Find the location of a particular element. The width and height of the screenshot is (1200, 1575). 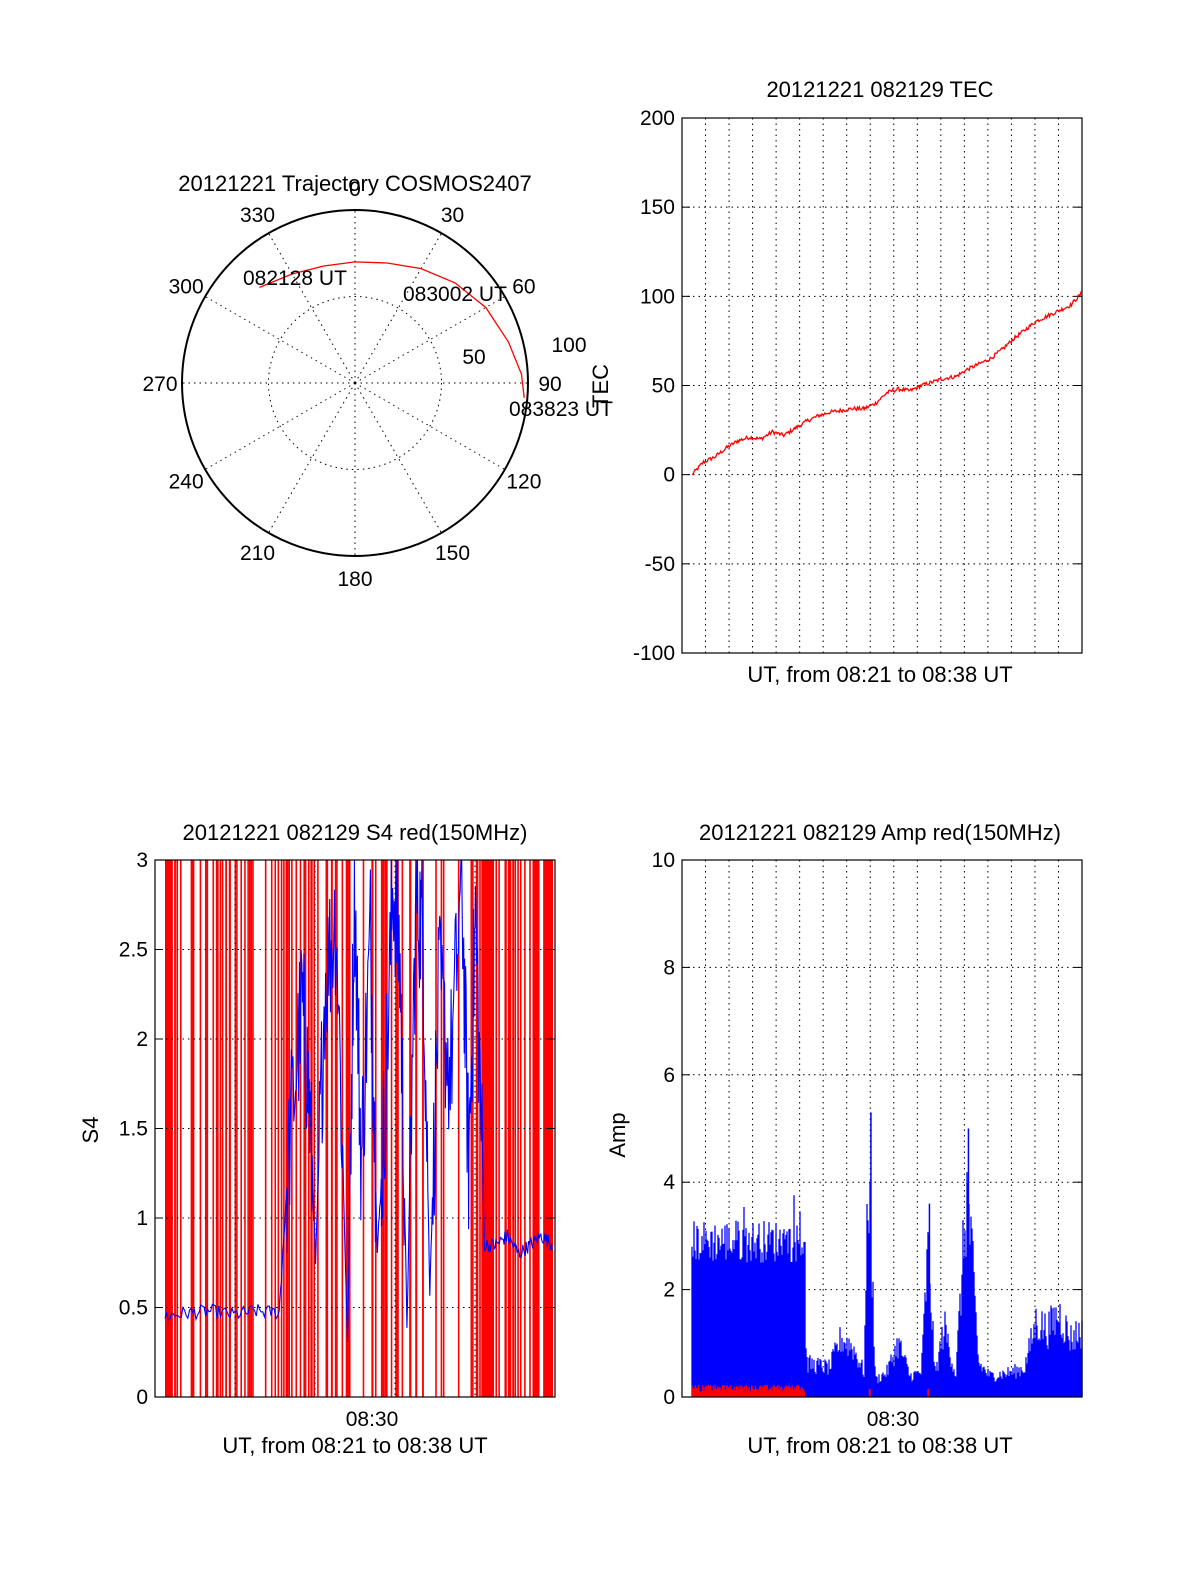

y-tick-label: 1.5 is located at coordinates (133, 1129).